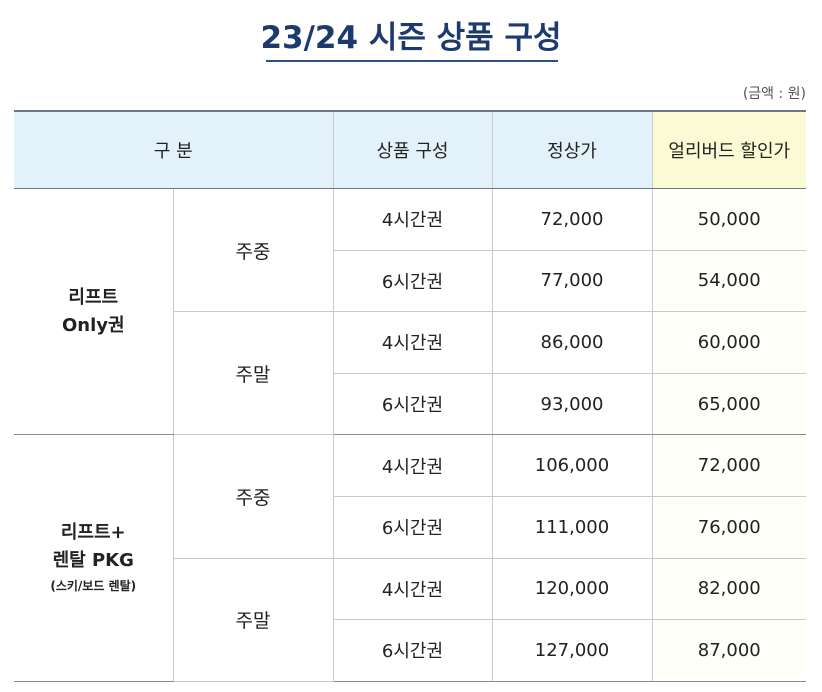 This screenshot has height=692, width=822. Describe the element at coordinates (729, 527) in the screenshot. I see `early-bird-price-cell: 76,000` at that location.